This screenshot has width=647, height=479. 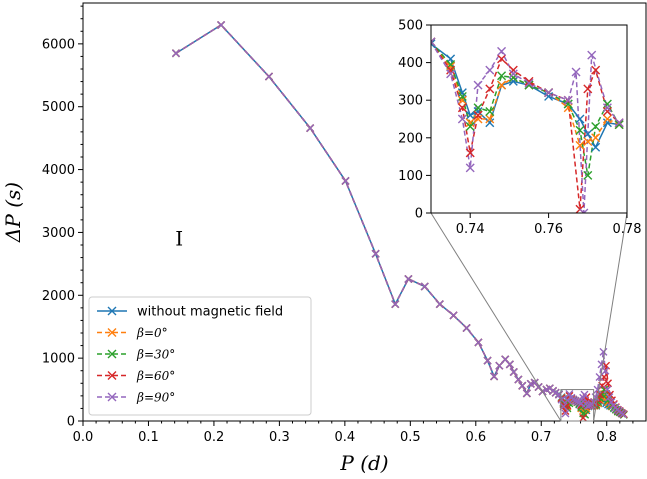 I want to click on inset-axes-frame, so click(x=529, y=119).